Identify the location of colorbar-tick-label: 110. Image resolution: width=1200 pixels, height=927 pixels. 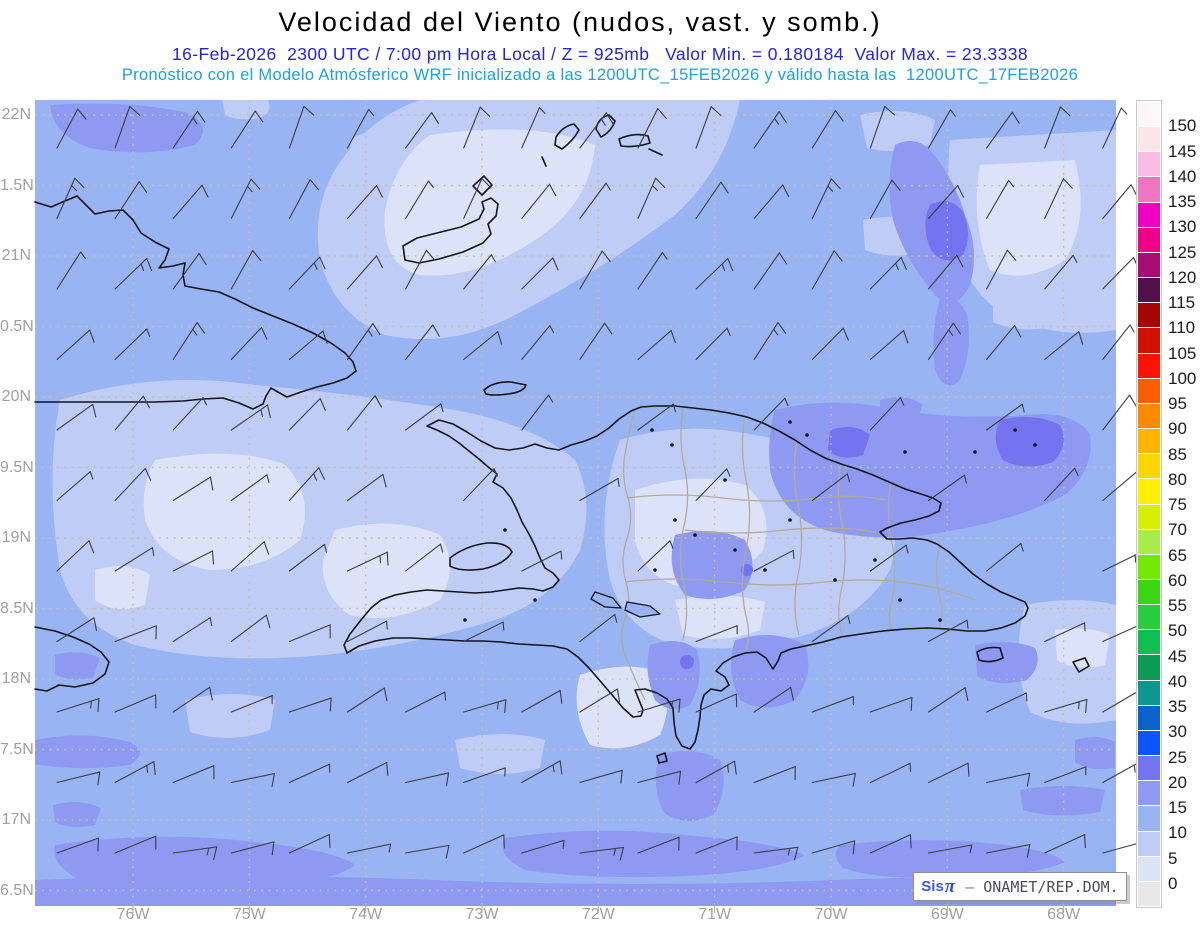
(1182, 328).